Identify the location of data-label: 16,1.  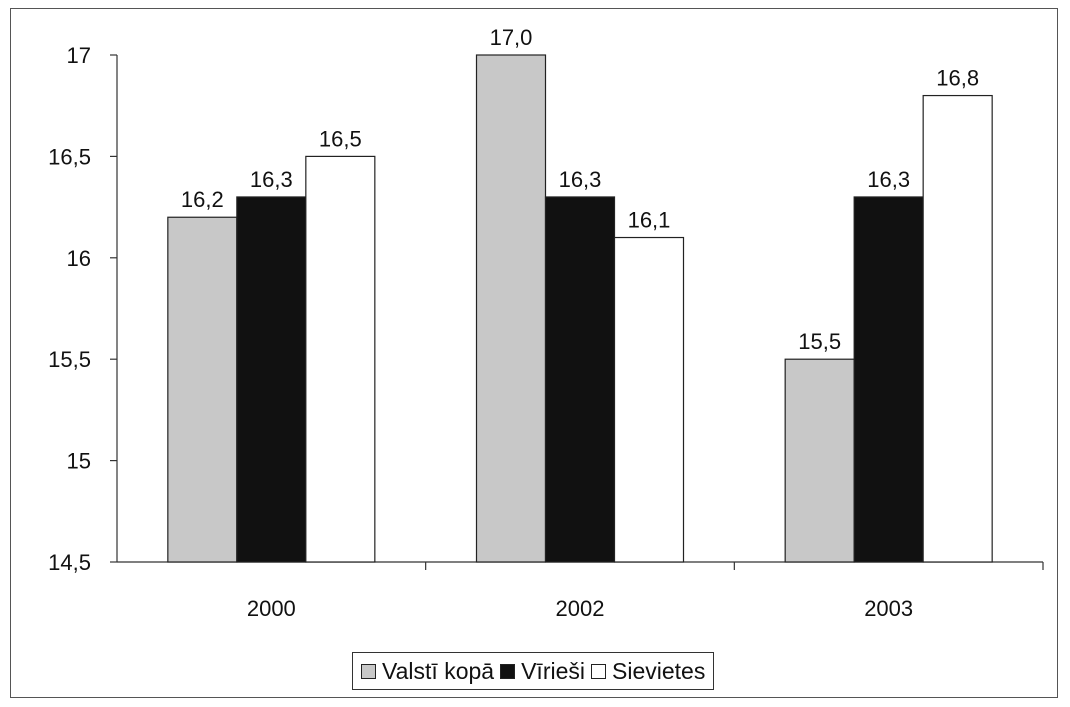
(649, 220).